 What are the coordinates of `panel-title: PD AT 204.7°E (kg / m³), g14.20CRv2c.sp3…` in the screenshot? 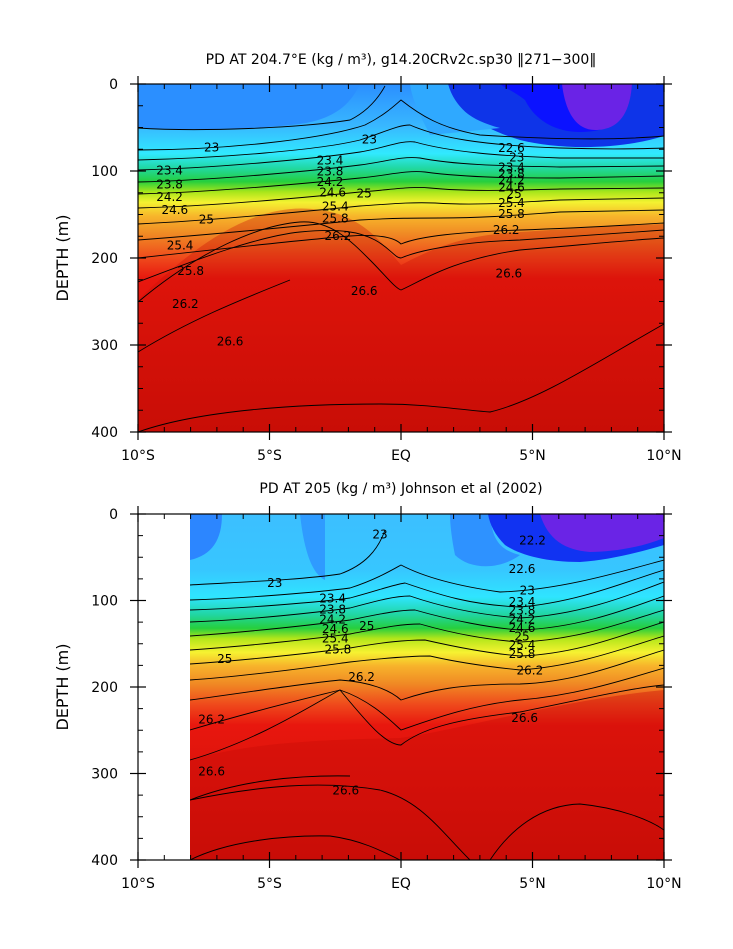 It's located at (401, 60).